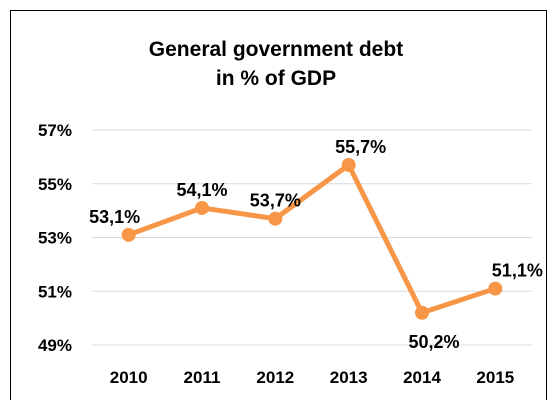 Image resolution: width=552 pixels, height=400 pixels. Describe the element at coordinates (348, 164) in the screenshot. I see `data-point-2013` at that location.